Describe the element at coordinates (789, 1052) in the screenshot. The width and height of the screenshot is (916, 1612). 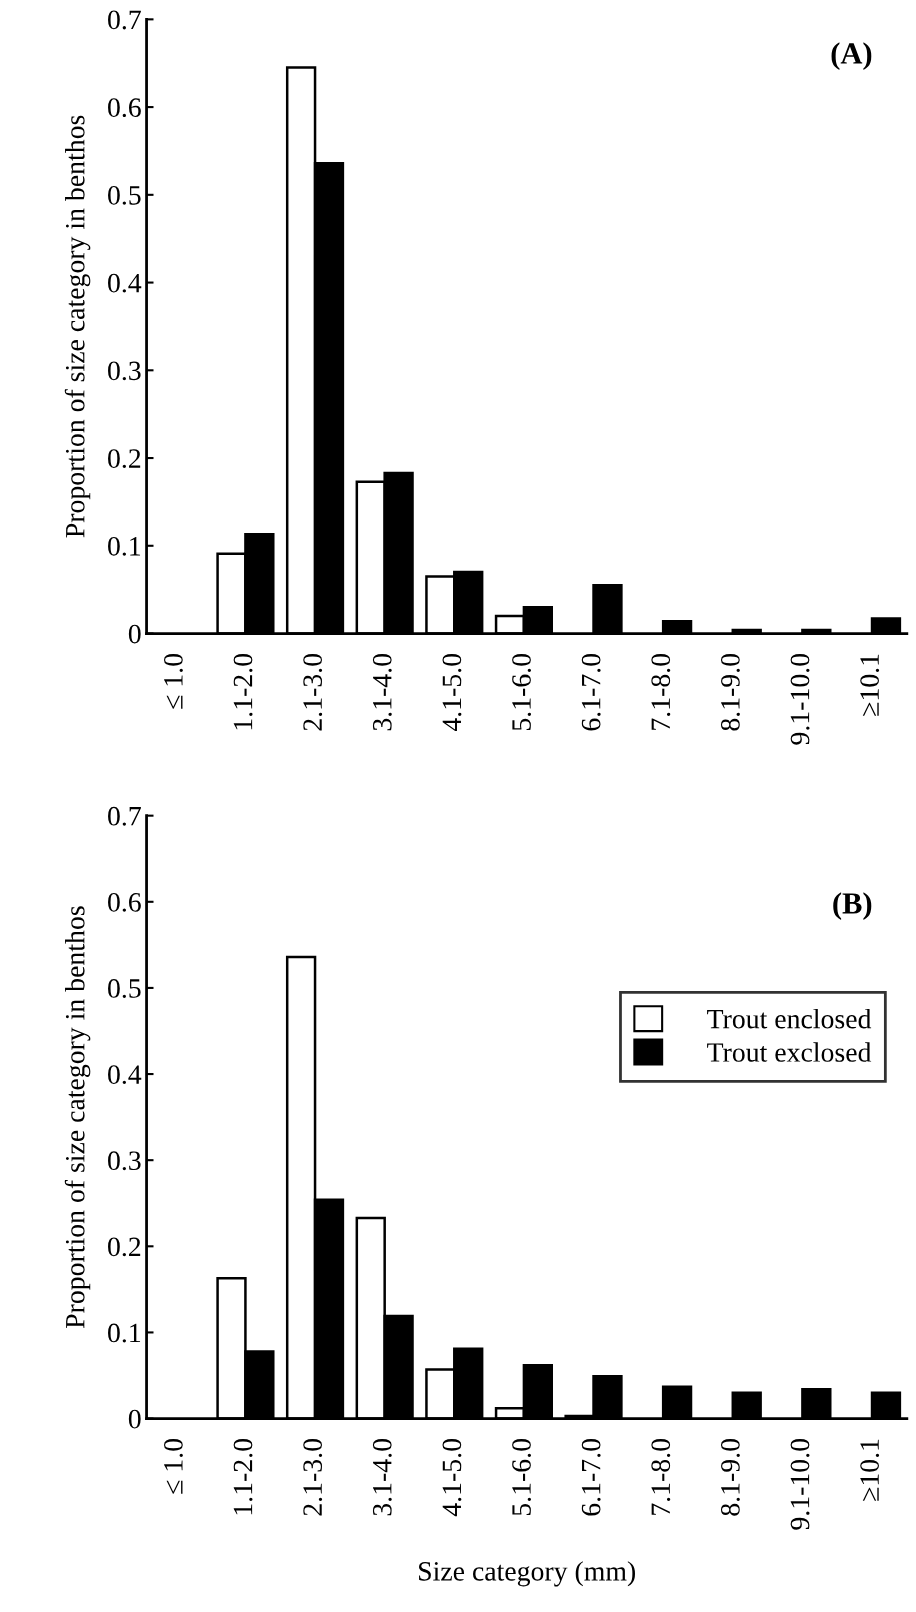
I see `legend-label: Trout exclosed` at that location.